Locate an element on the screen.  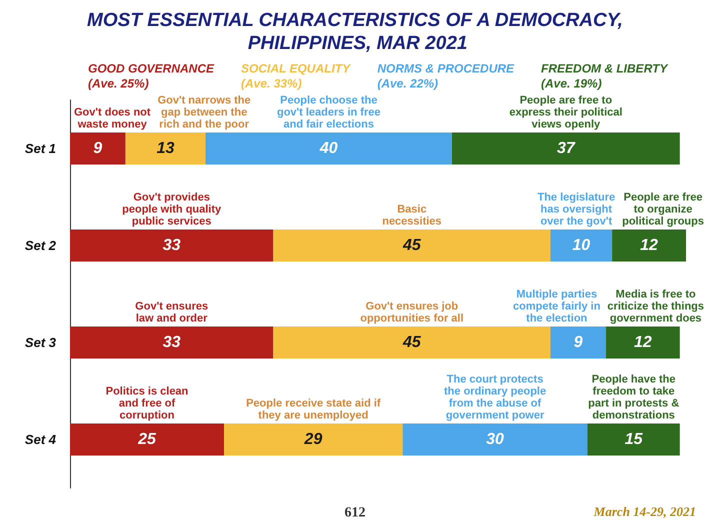
text: NORMS & PROCEDURE (Ave. 22%) is located at coordinates (446, 76).